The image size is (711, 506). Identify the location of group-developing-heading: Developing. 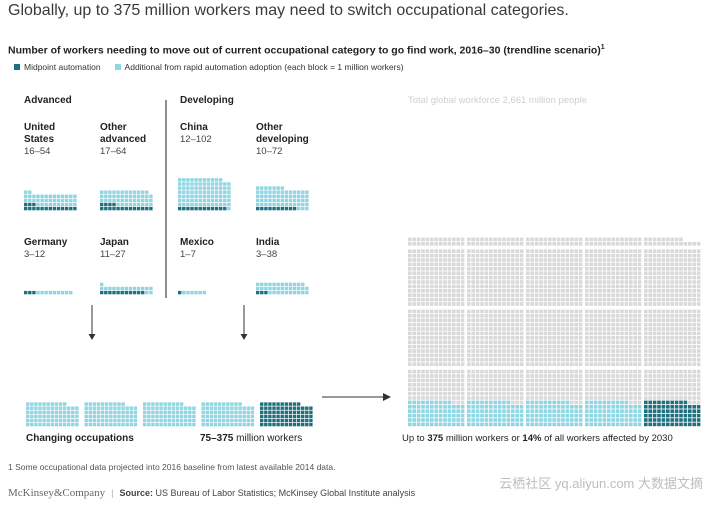
(207, 100).